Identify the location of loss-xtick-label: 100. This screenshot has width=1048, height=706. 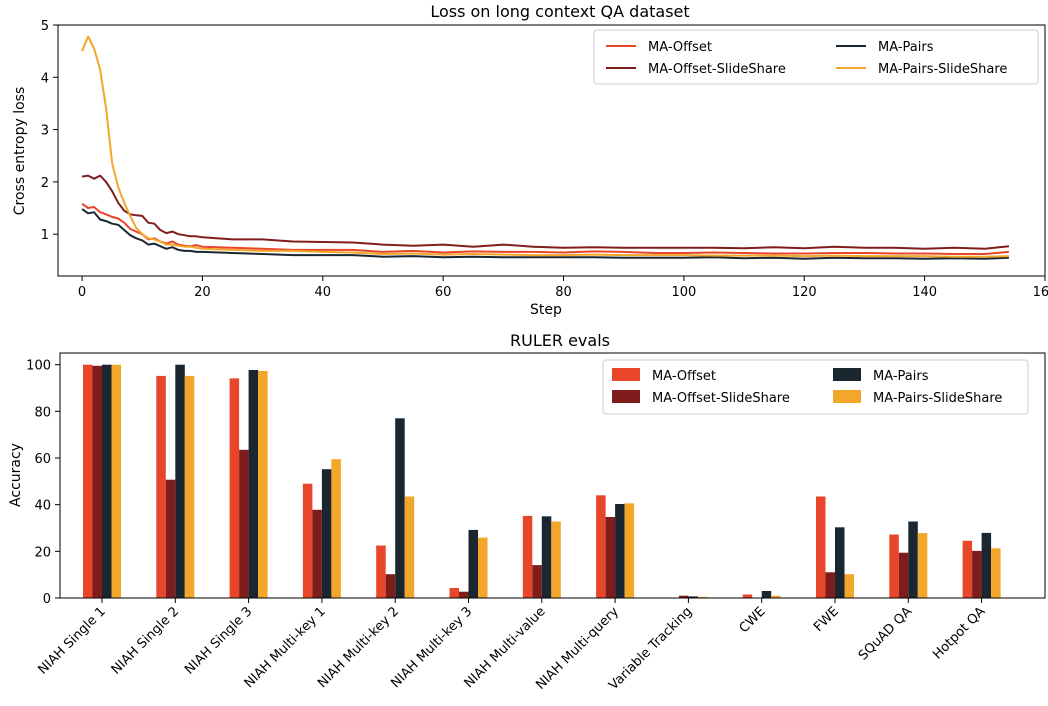
(683, 292).